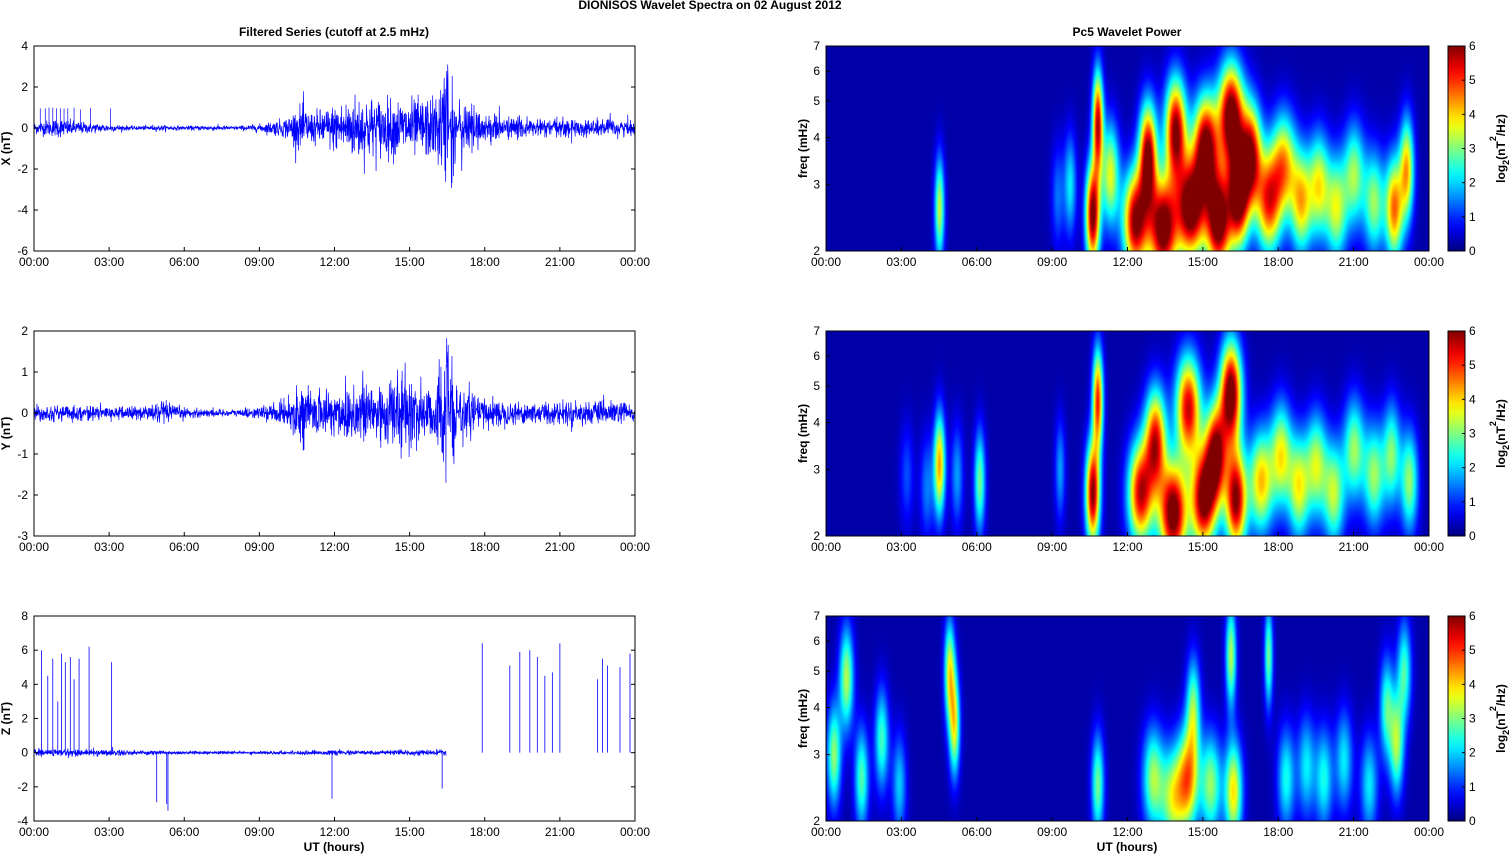 This screenshot has width=1511, height=854. What do you see at coordinates (24, 616) in the screenshot?
I see `ytick-label: 8` at bounding box center [24, 616].